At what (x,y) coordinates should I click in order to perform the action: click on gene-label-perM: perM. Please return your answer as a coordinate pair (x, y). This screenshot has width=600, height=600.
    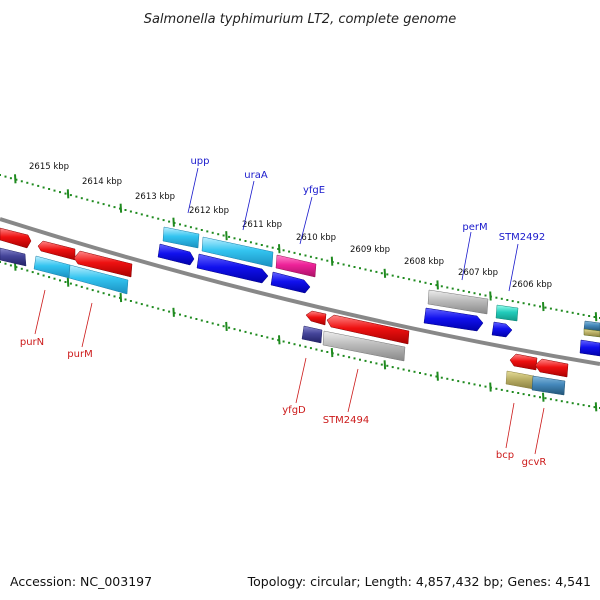
    Looking at the image, I should click on (474, 227).